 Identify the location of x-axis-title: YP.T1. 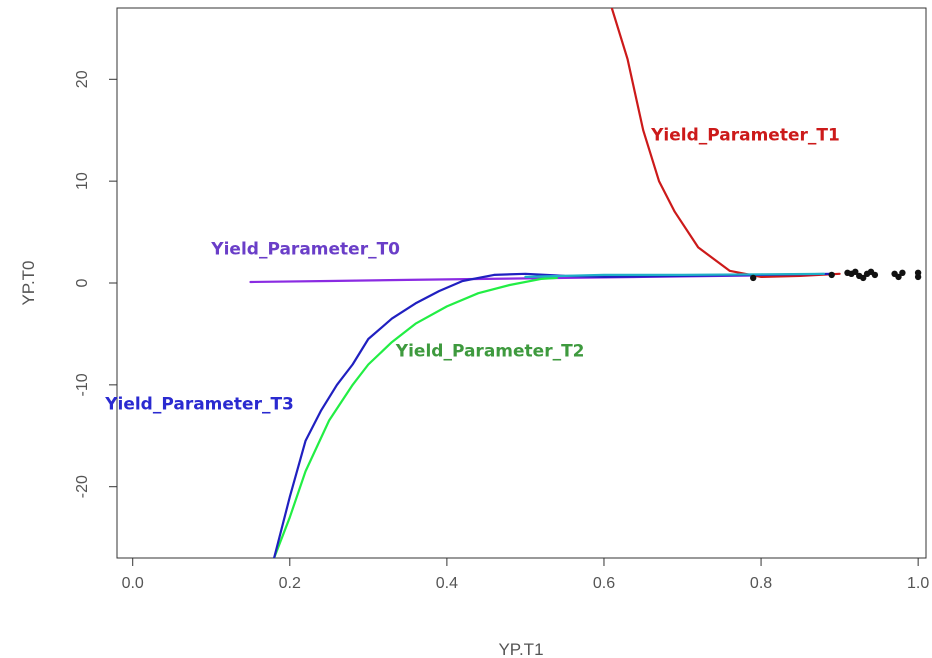
(520, 649).